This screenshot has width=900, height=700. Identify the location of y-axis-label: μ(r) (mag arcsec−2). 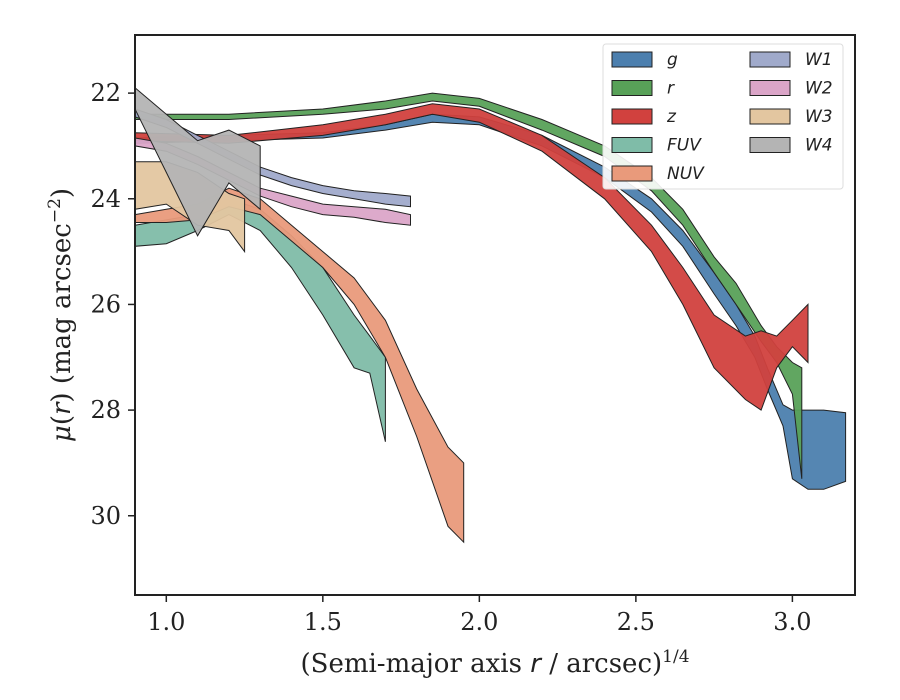
(61, 315).